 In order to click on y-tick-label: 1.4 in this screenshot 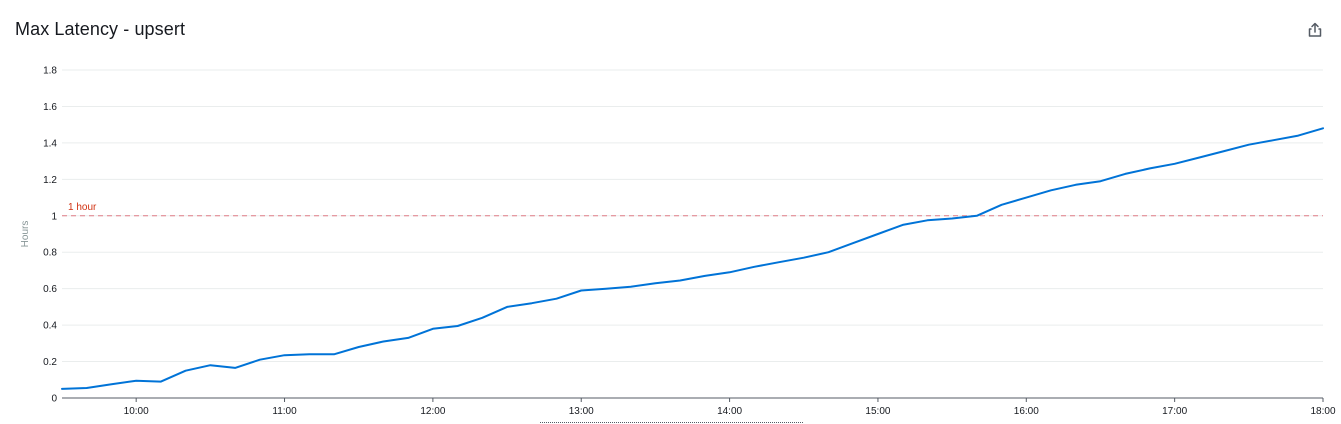, I will do `click(50, 143)`.